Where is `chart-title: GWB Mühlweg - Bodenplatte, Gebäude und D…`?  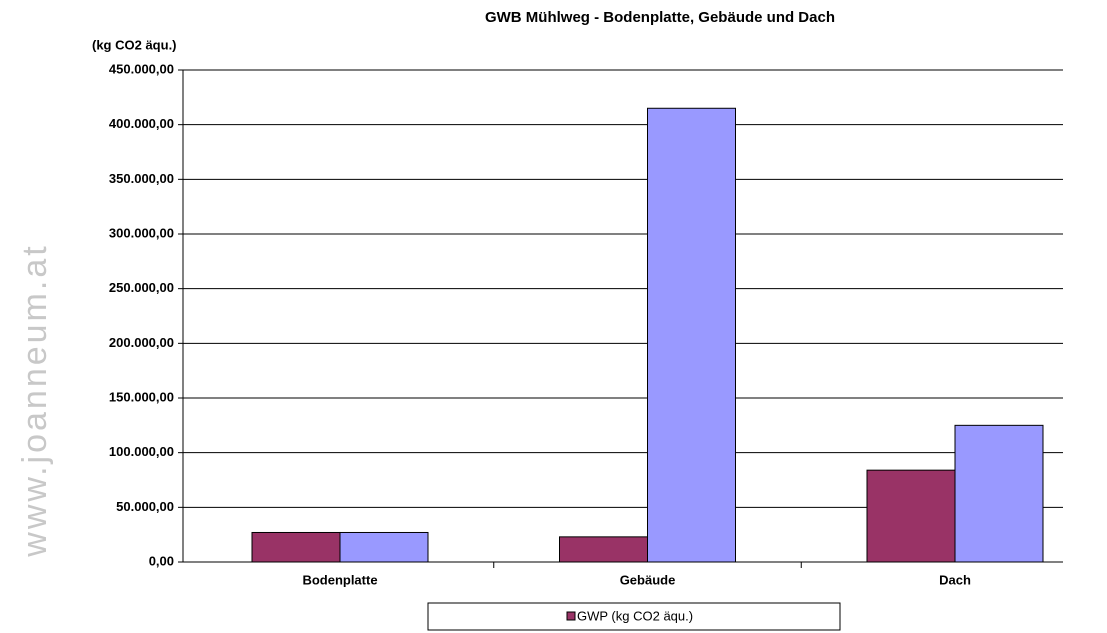 chart-title: GWB Mühlweg - Bodenplatte, Gebäude und D… is located at coordinates (660, 17).